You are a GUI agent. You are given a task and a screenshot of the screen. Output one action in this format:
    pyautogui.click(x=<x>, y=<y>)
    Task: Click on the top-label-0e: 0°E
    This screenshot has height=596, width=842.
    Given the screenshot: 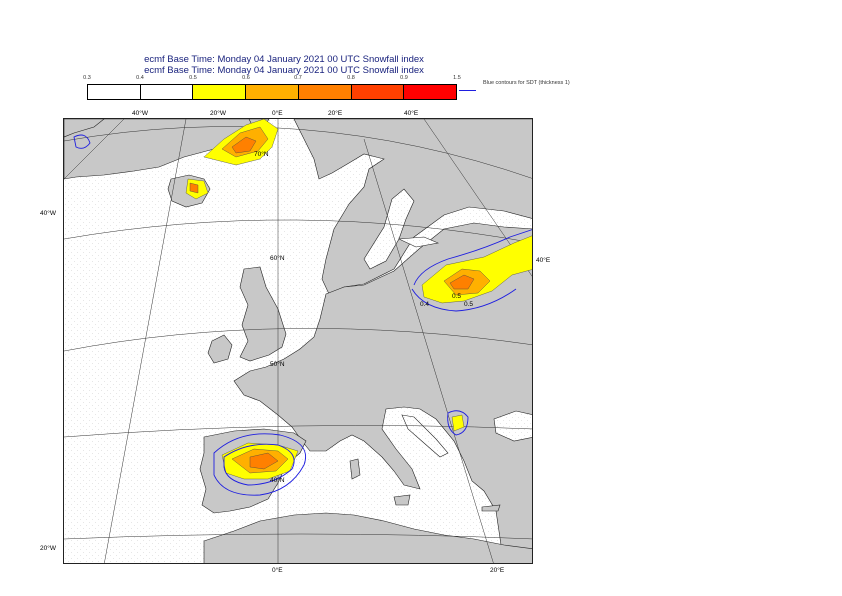 What is the action you would take?
    pyautogui.click(x=277, y=113)
    